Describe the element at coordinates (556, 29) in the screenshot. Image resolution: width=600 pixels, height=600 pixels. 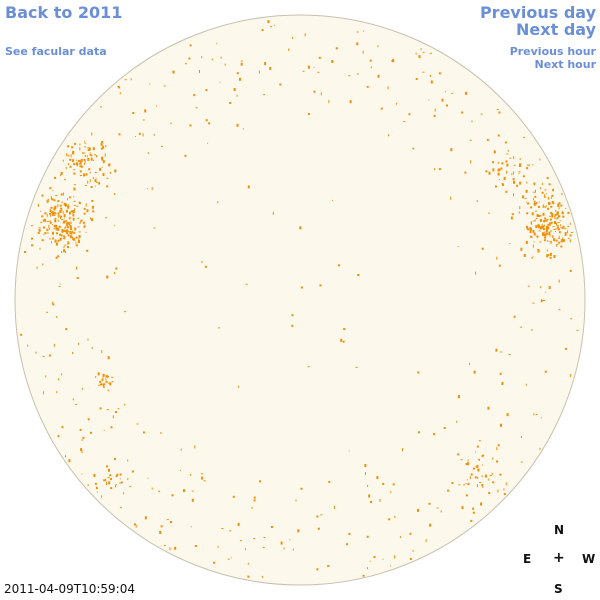
I see `next-day-link: Next day` at that location.